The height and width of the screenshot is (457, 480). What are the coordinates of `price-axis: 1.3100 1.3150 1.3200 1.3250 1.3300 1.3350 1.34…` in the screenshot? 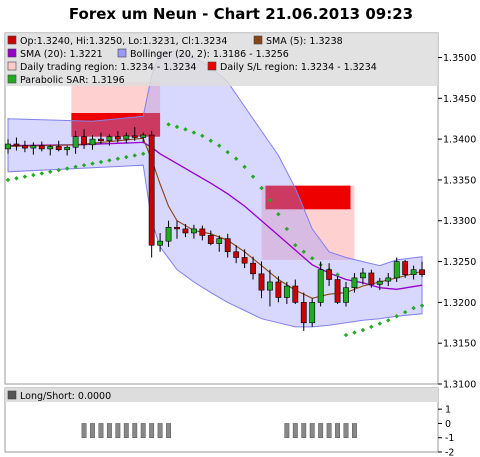 It's located at (457, 222).